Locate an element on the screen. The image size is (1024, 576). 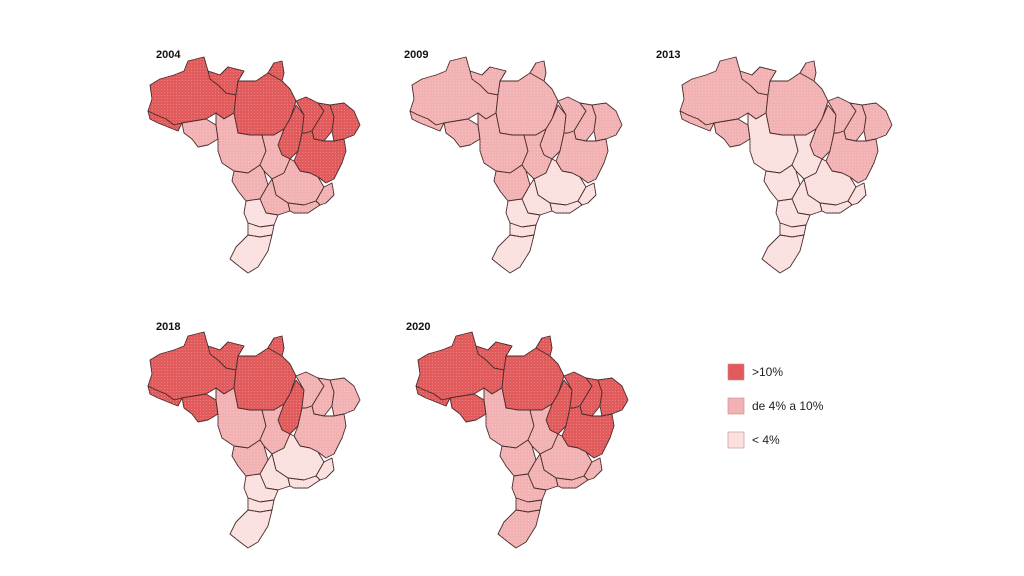
map-2004: 2004 is located at coordinates (254, 161).